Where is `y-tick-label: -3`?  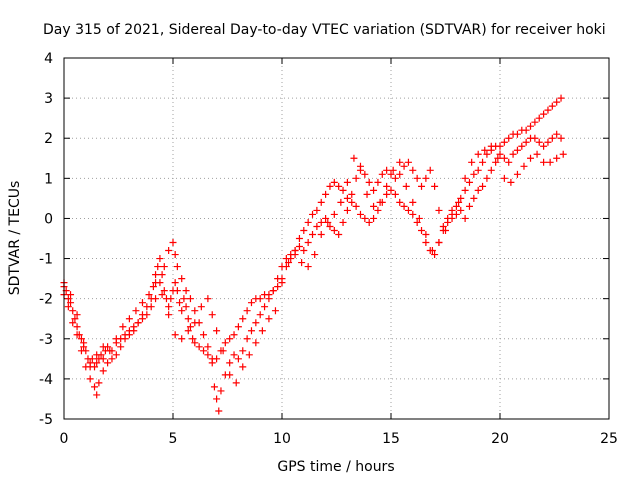
y-tick-label: -3 is located at coordinates (46, 340).